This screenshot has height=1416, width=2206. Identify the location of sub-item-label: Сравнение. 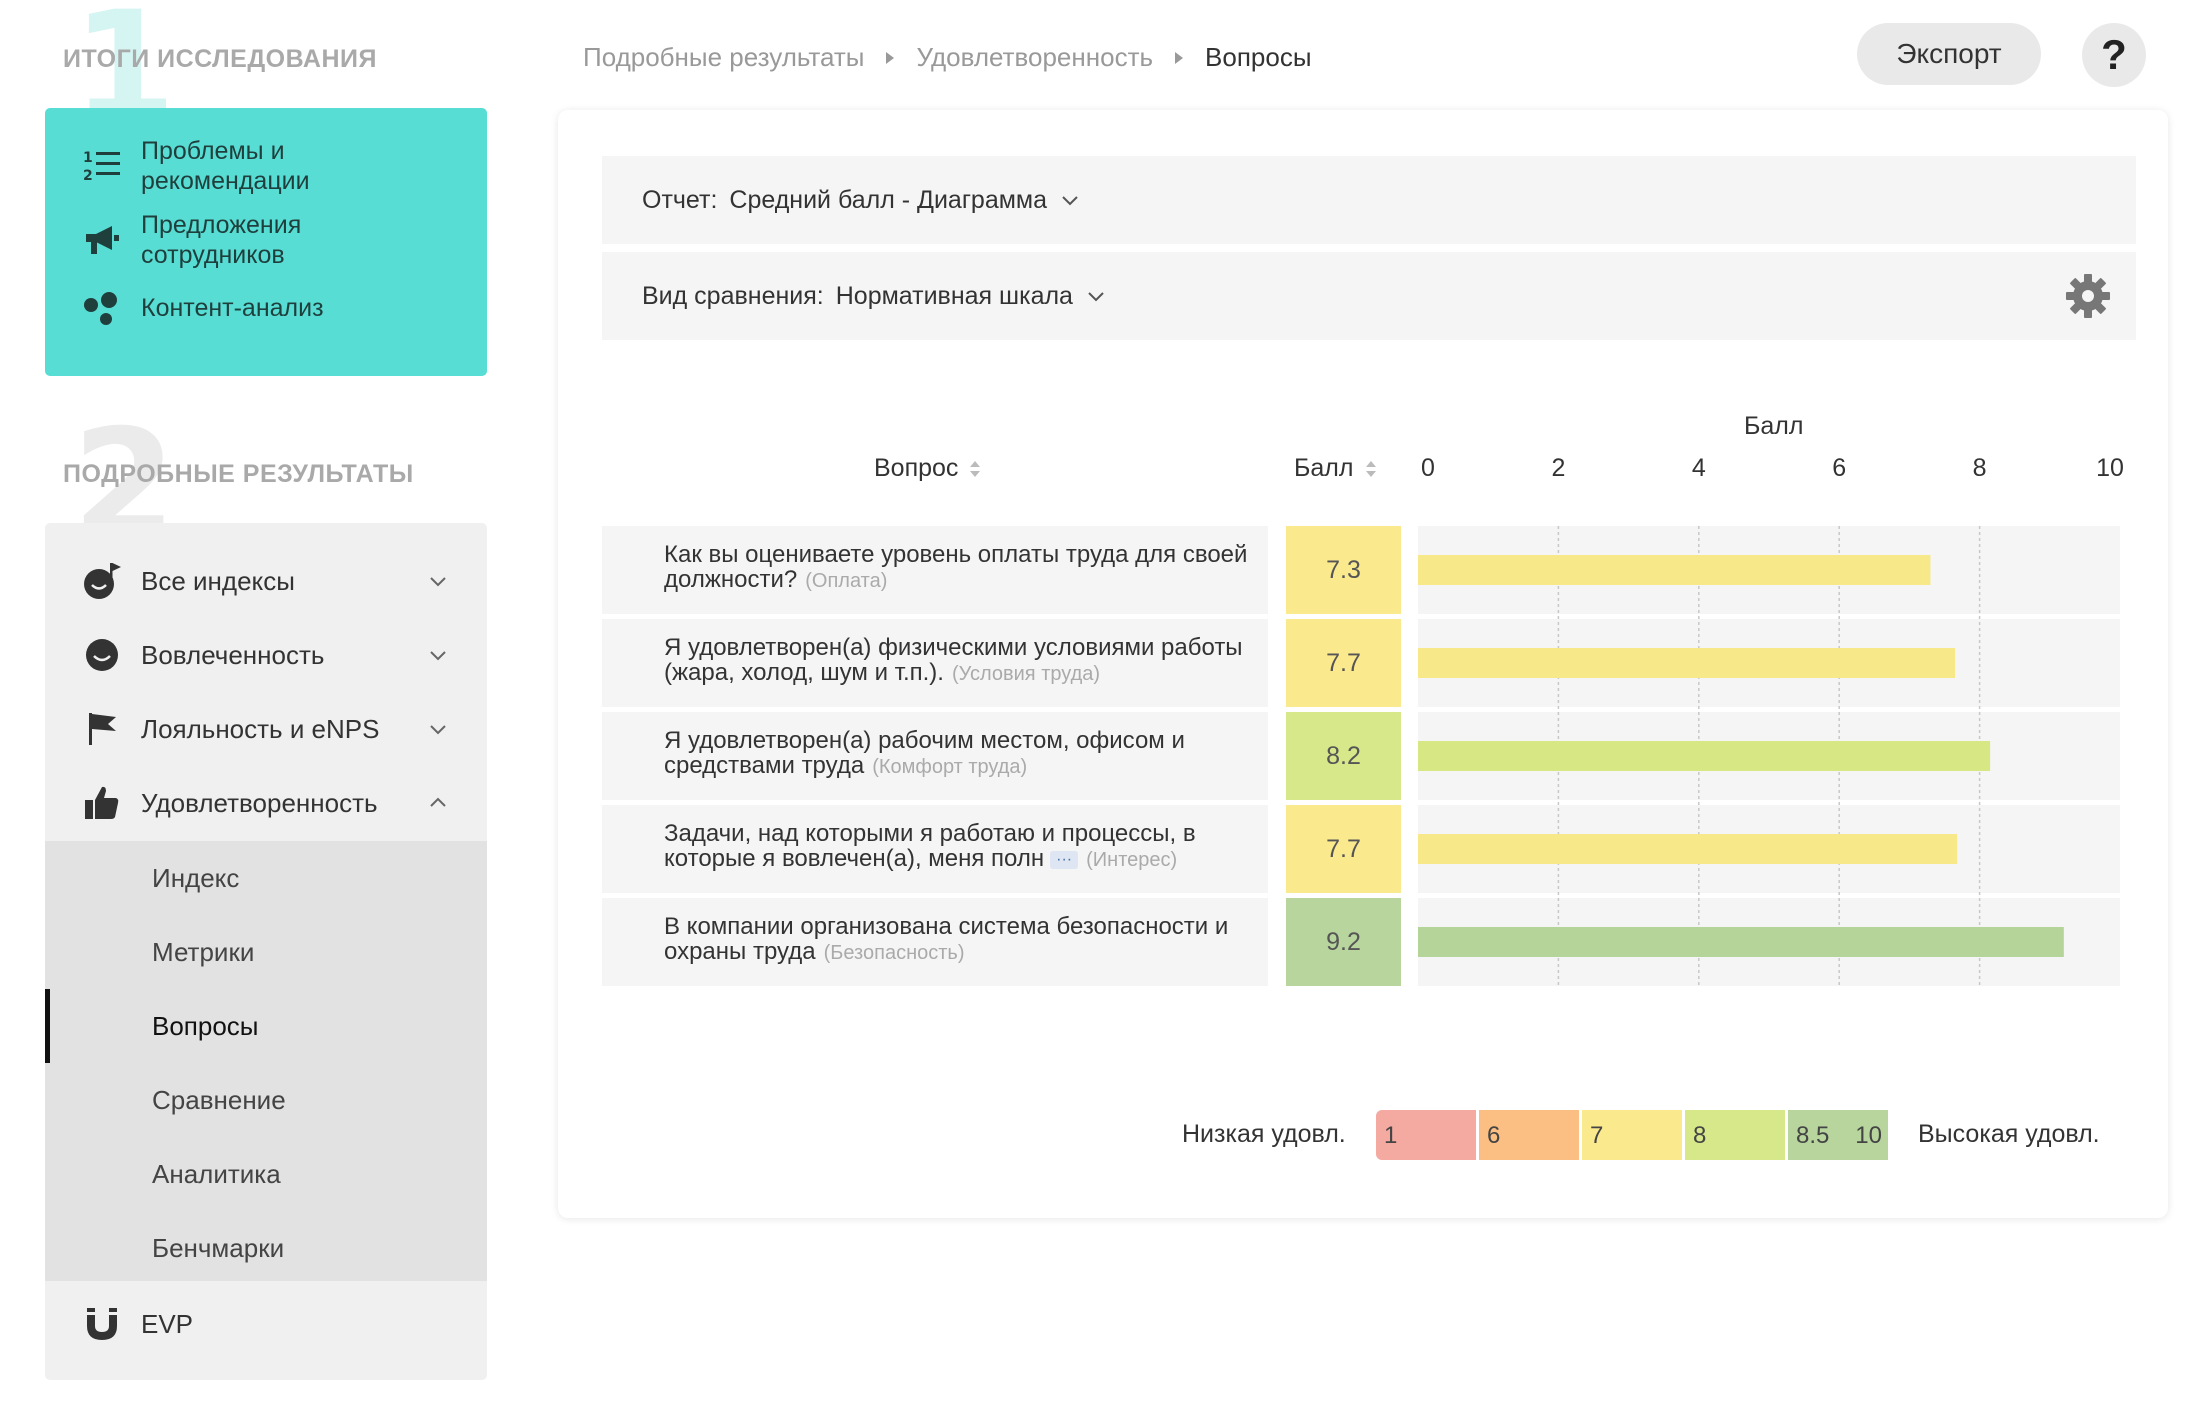
(219, 1099).